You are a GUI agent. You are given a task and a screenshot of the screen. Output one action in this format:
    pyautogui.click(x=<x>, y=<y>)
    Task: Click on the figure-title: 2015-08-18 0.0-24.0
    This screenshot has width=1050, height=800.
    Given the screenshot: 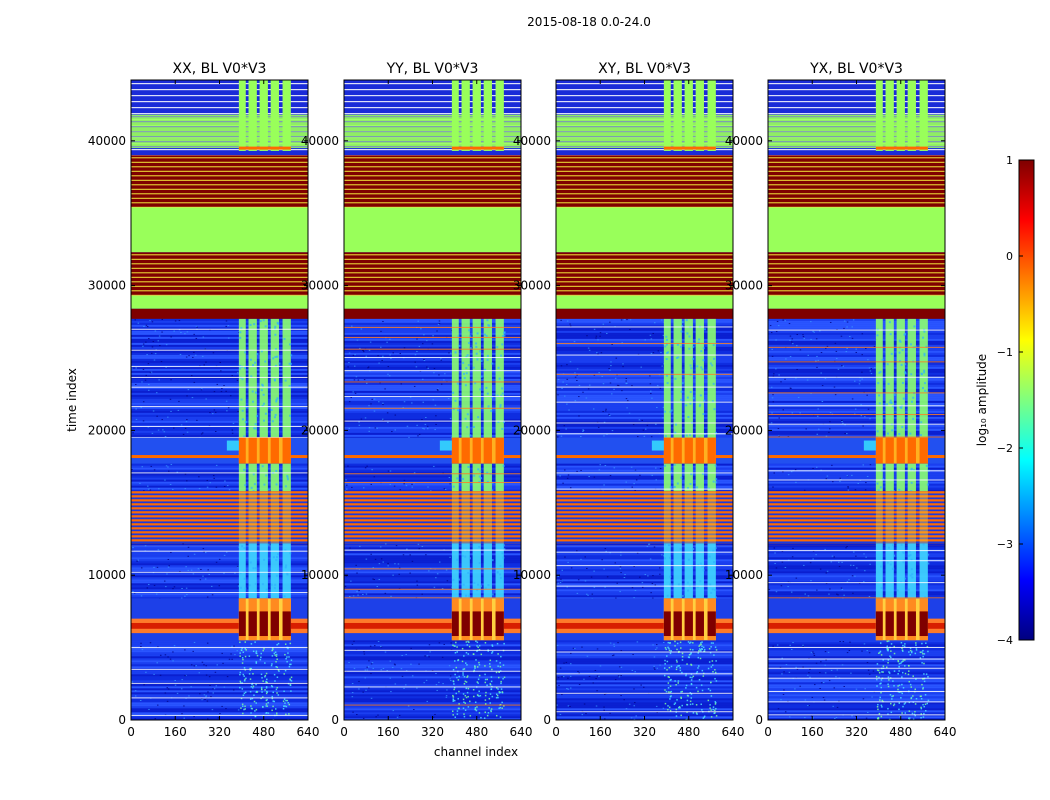 What is the action you would take?
    pyautogui.click(x=589, y=22)
    